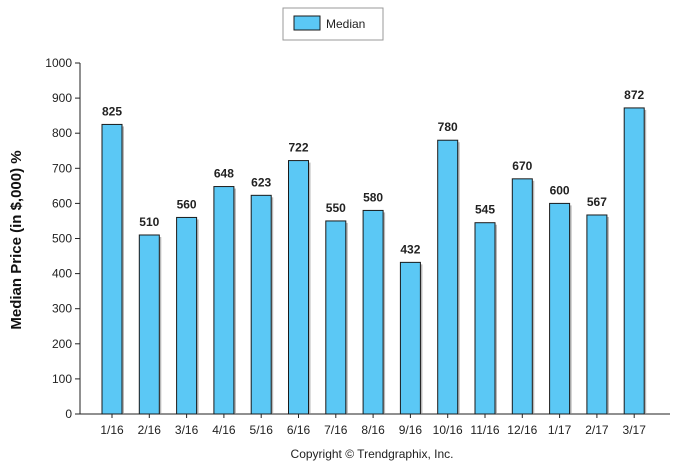  What do you see at coordinates (307, 23) in the screenshot?
I see `legend-swatch` at bounding box center [307, 23].